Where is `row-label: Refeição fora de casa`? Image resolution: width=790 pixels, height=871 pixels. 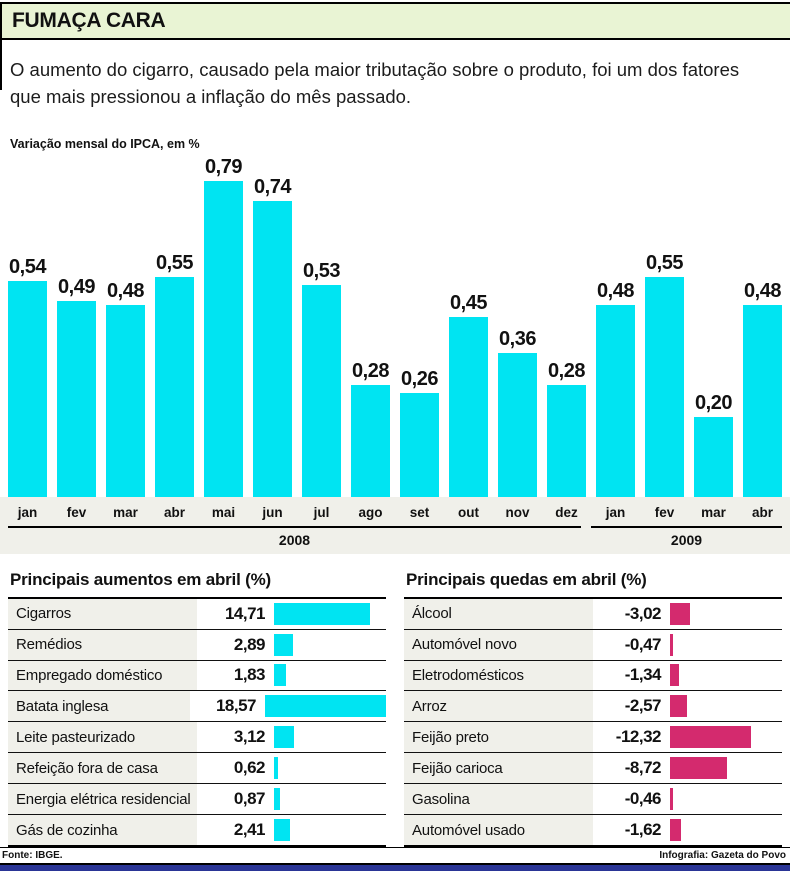
row-label: Refeição fora de casa is located at coordinates (102, 768).